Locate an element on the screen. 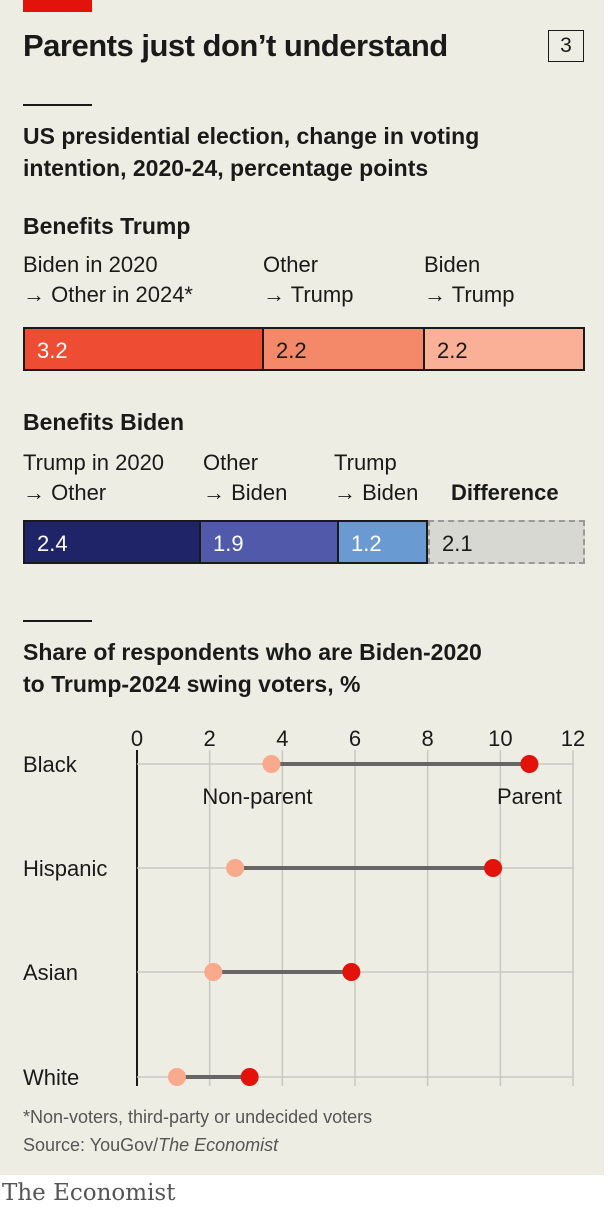 The height and width of the screenshot is (1209, 608). biden-col-label: Other → Biden is located at coordinates (245, 477).